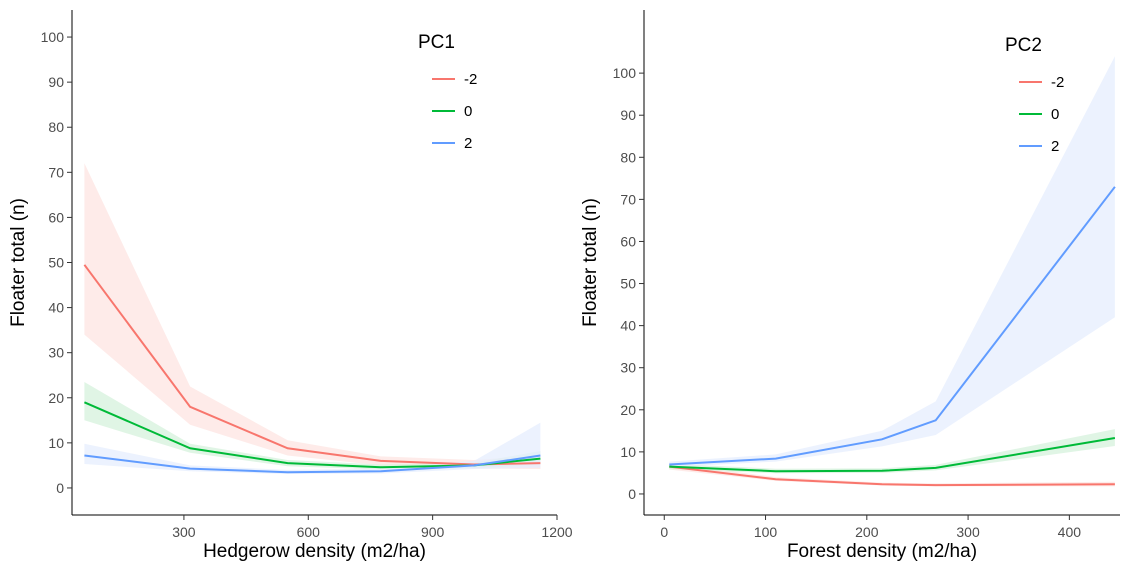 This screenshot has height=565, width=1126. Describe the element at coordinates (436, 42) in the screenshot. I see `legend-title: PC1` at that location.